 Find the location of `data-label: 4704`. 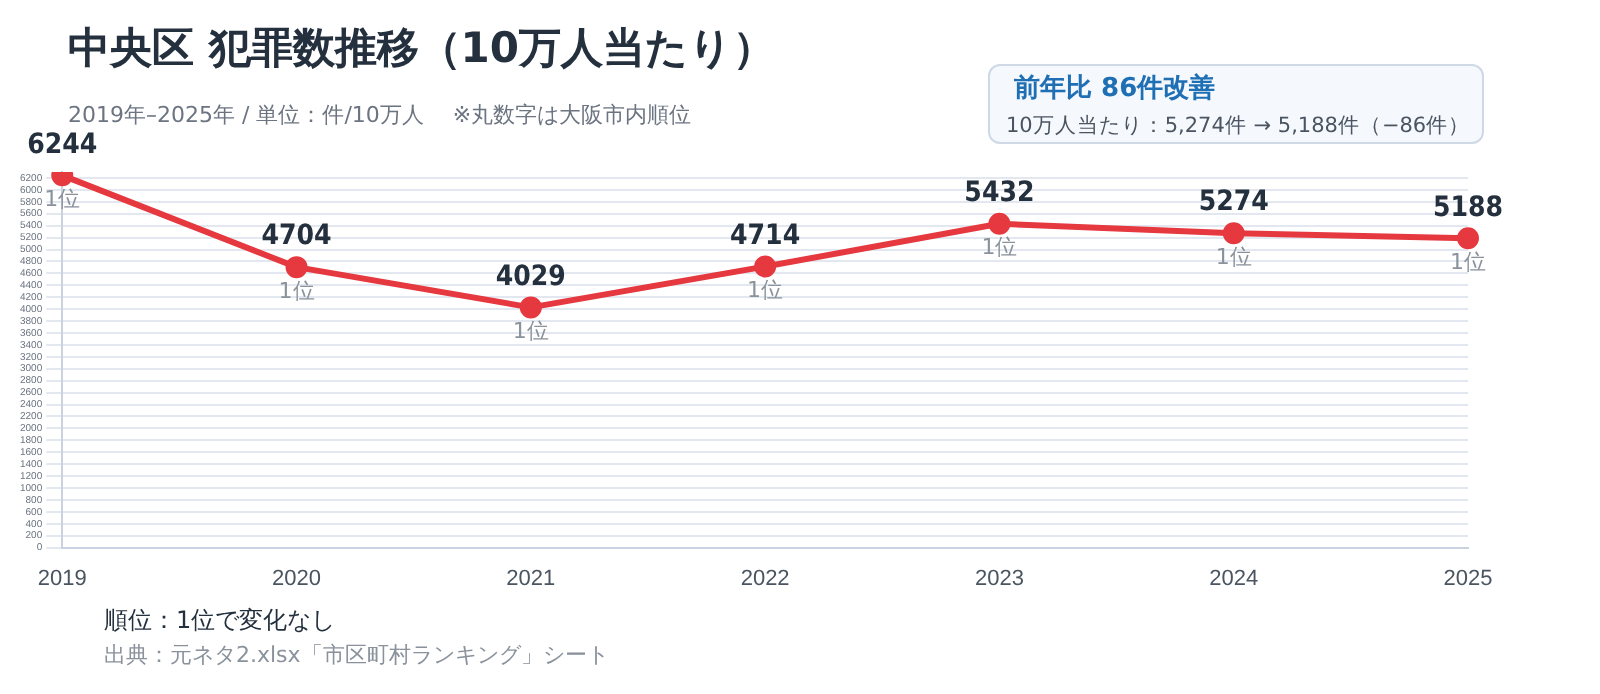

data-label: 4704 is located at coordinates (297, 236).